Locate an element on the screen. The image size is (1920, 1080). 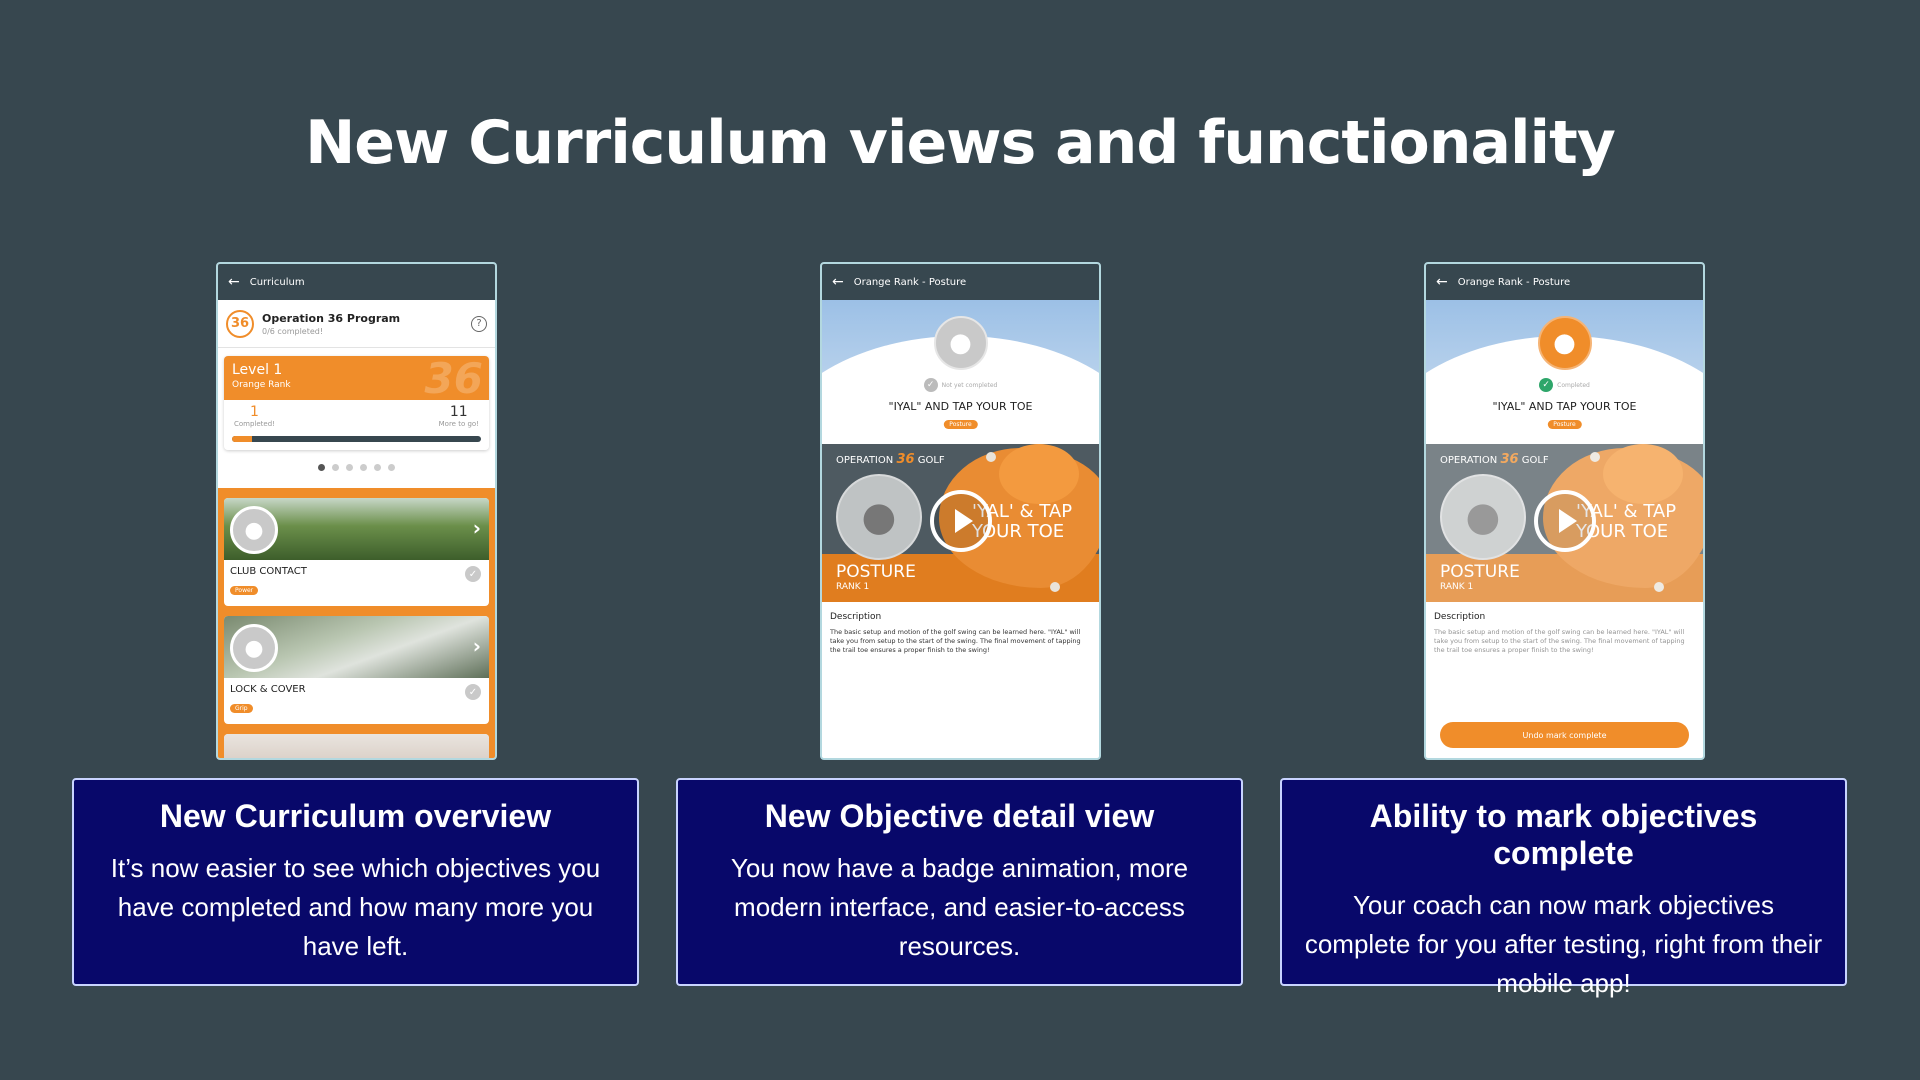
carousel-dots is located at coordinates (356, 469).